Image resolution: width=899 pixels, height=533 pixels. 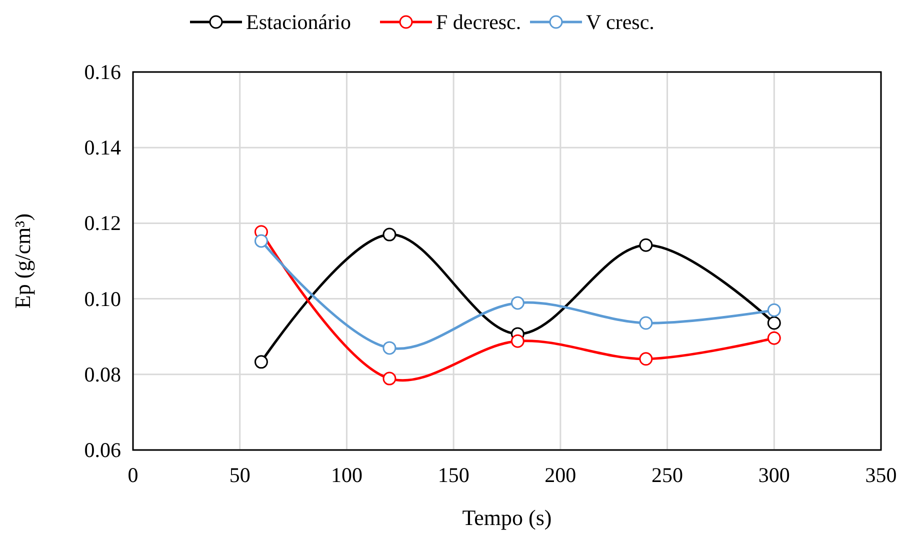 What do you see at coordinates (239, 475) in the screenshot?
I see `x-tick-label: 50` at bounding box center [239, 475].